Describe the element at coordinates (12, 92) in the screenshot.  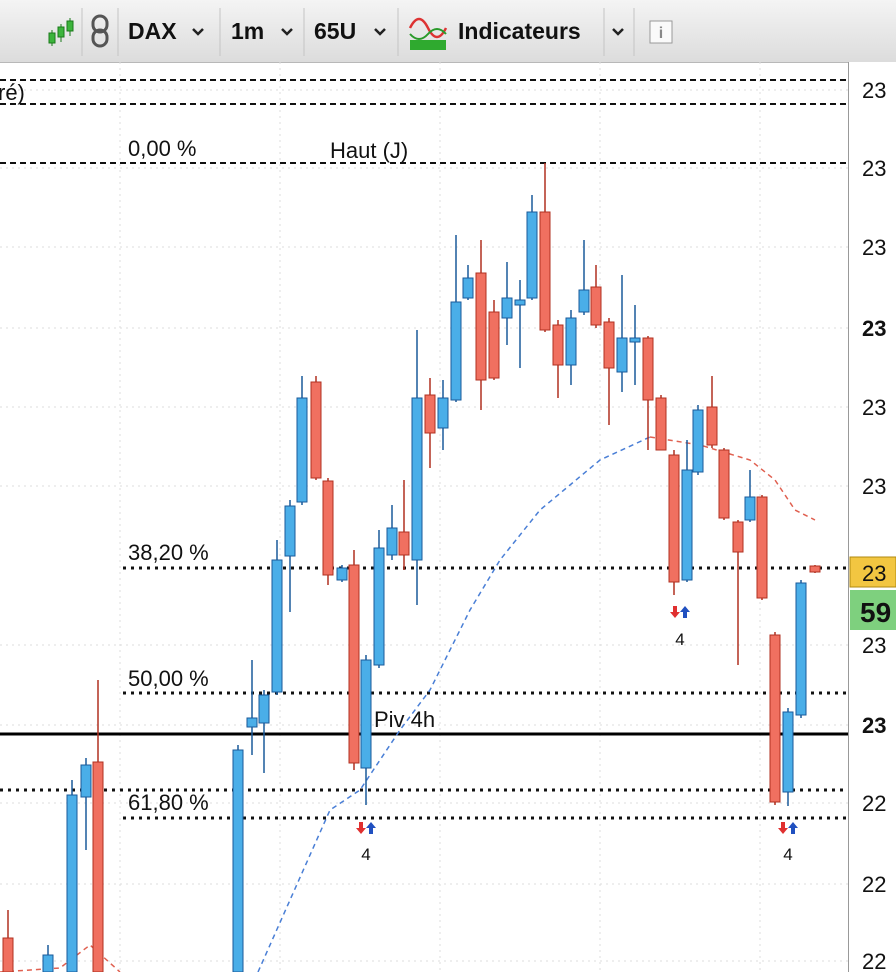
I see `level-label: ré)` at that location.